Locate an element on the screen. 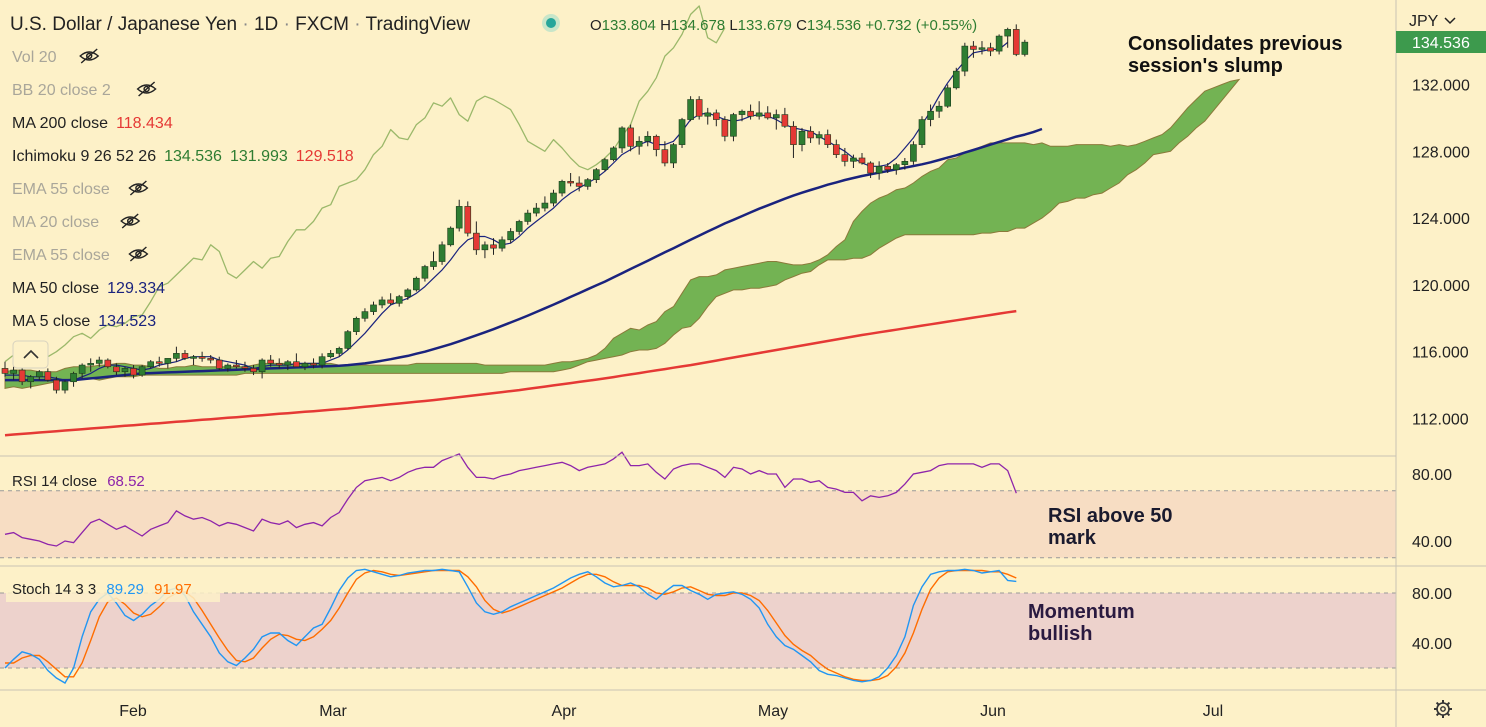 This screenshot has width=1486, height=727. time-axis-tick: Jul is located at coordinates (1213, 711).